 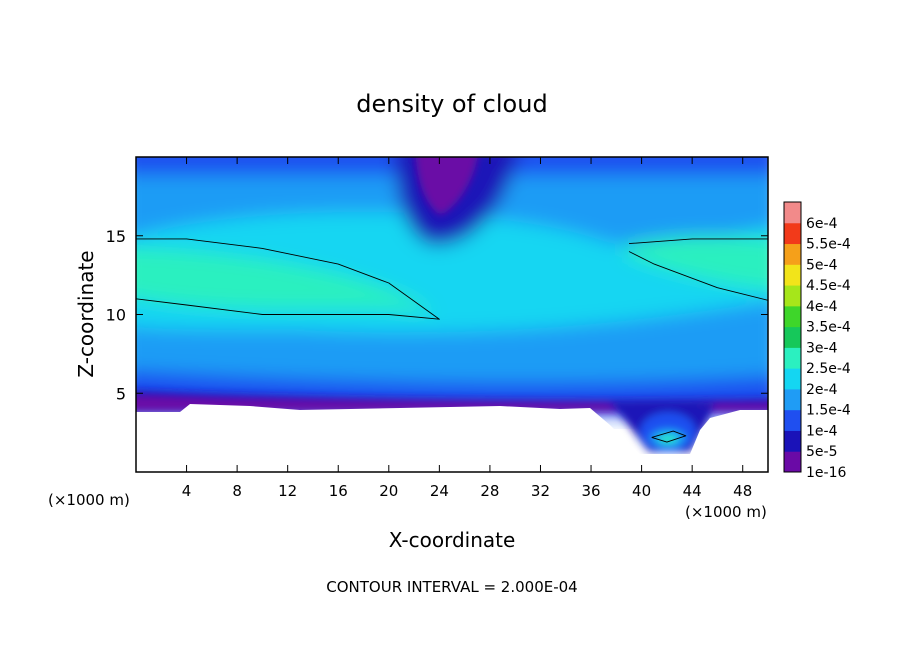 What do you see at coordinates (828, 411) in the screenshot?
I see `colorbar-label: 1.5e-4` at bounding box center [828, 411].